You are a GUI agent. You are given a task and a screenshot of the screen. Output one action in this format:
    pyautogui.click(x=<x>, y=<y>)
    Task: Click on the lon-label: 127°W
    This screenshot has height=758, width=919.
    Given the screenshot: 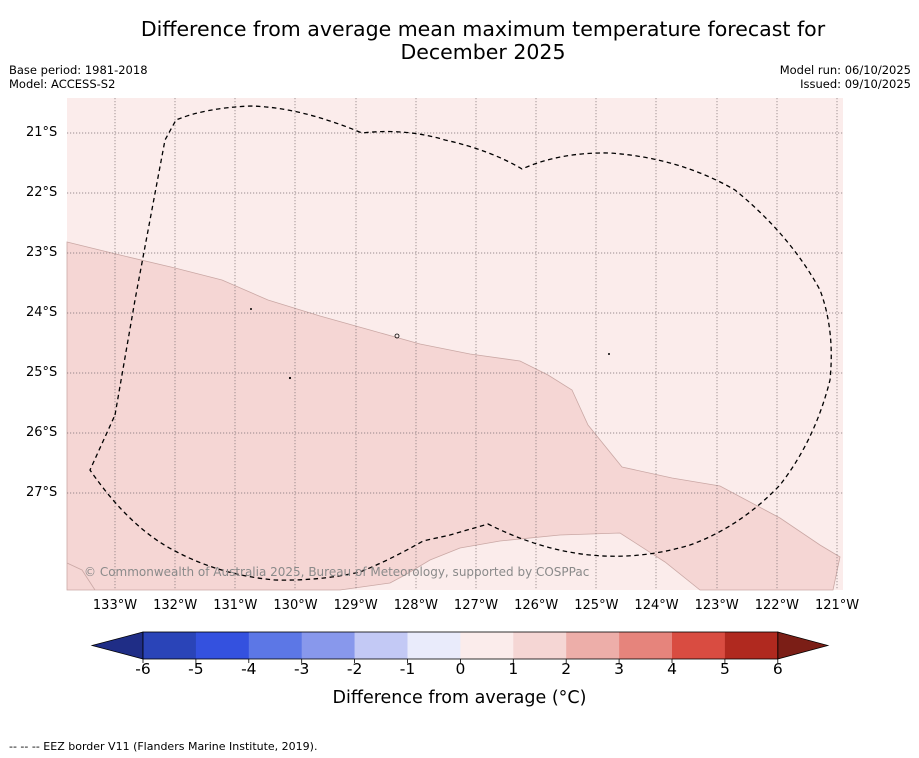 What is the action you would take?
    pyautogui.click(x=476, y=605)
    